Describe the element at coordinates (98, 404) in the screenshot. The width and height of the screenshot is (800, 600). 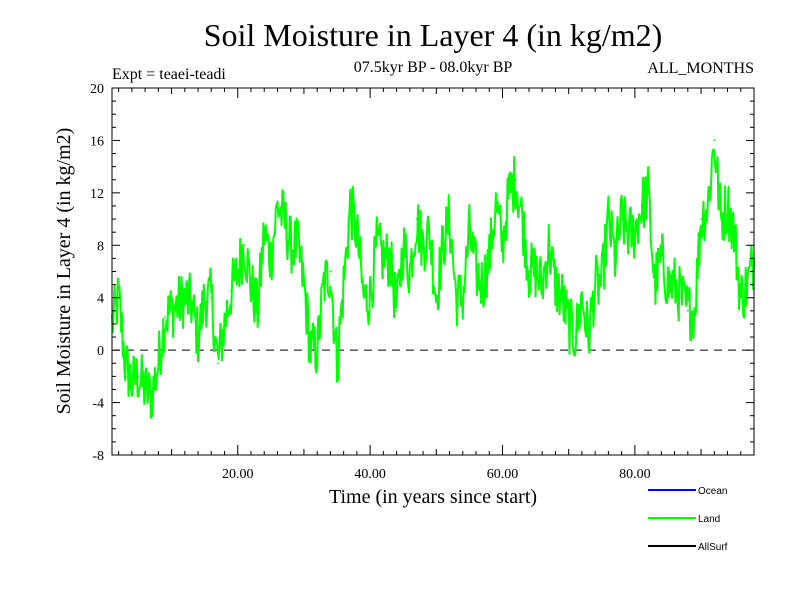
I see `y-tick-label: -4` at that location.